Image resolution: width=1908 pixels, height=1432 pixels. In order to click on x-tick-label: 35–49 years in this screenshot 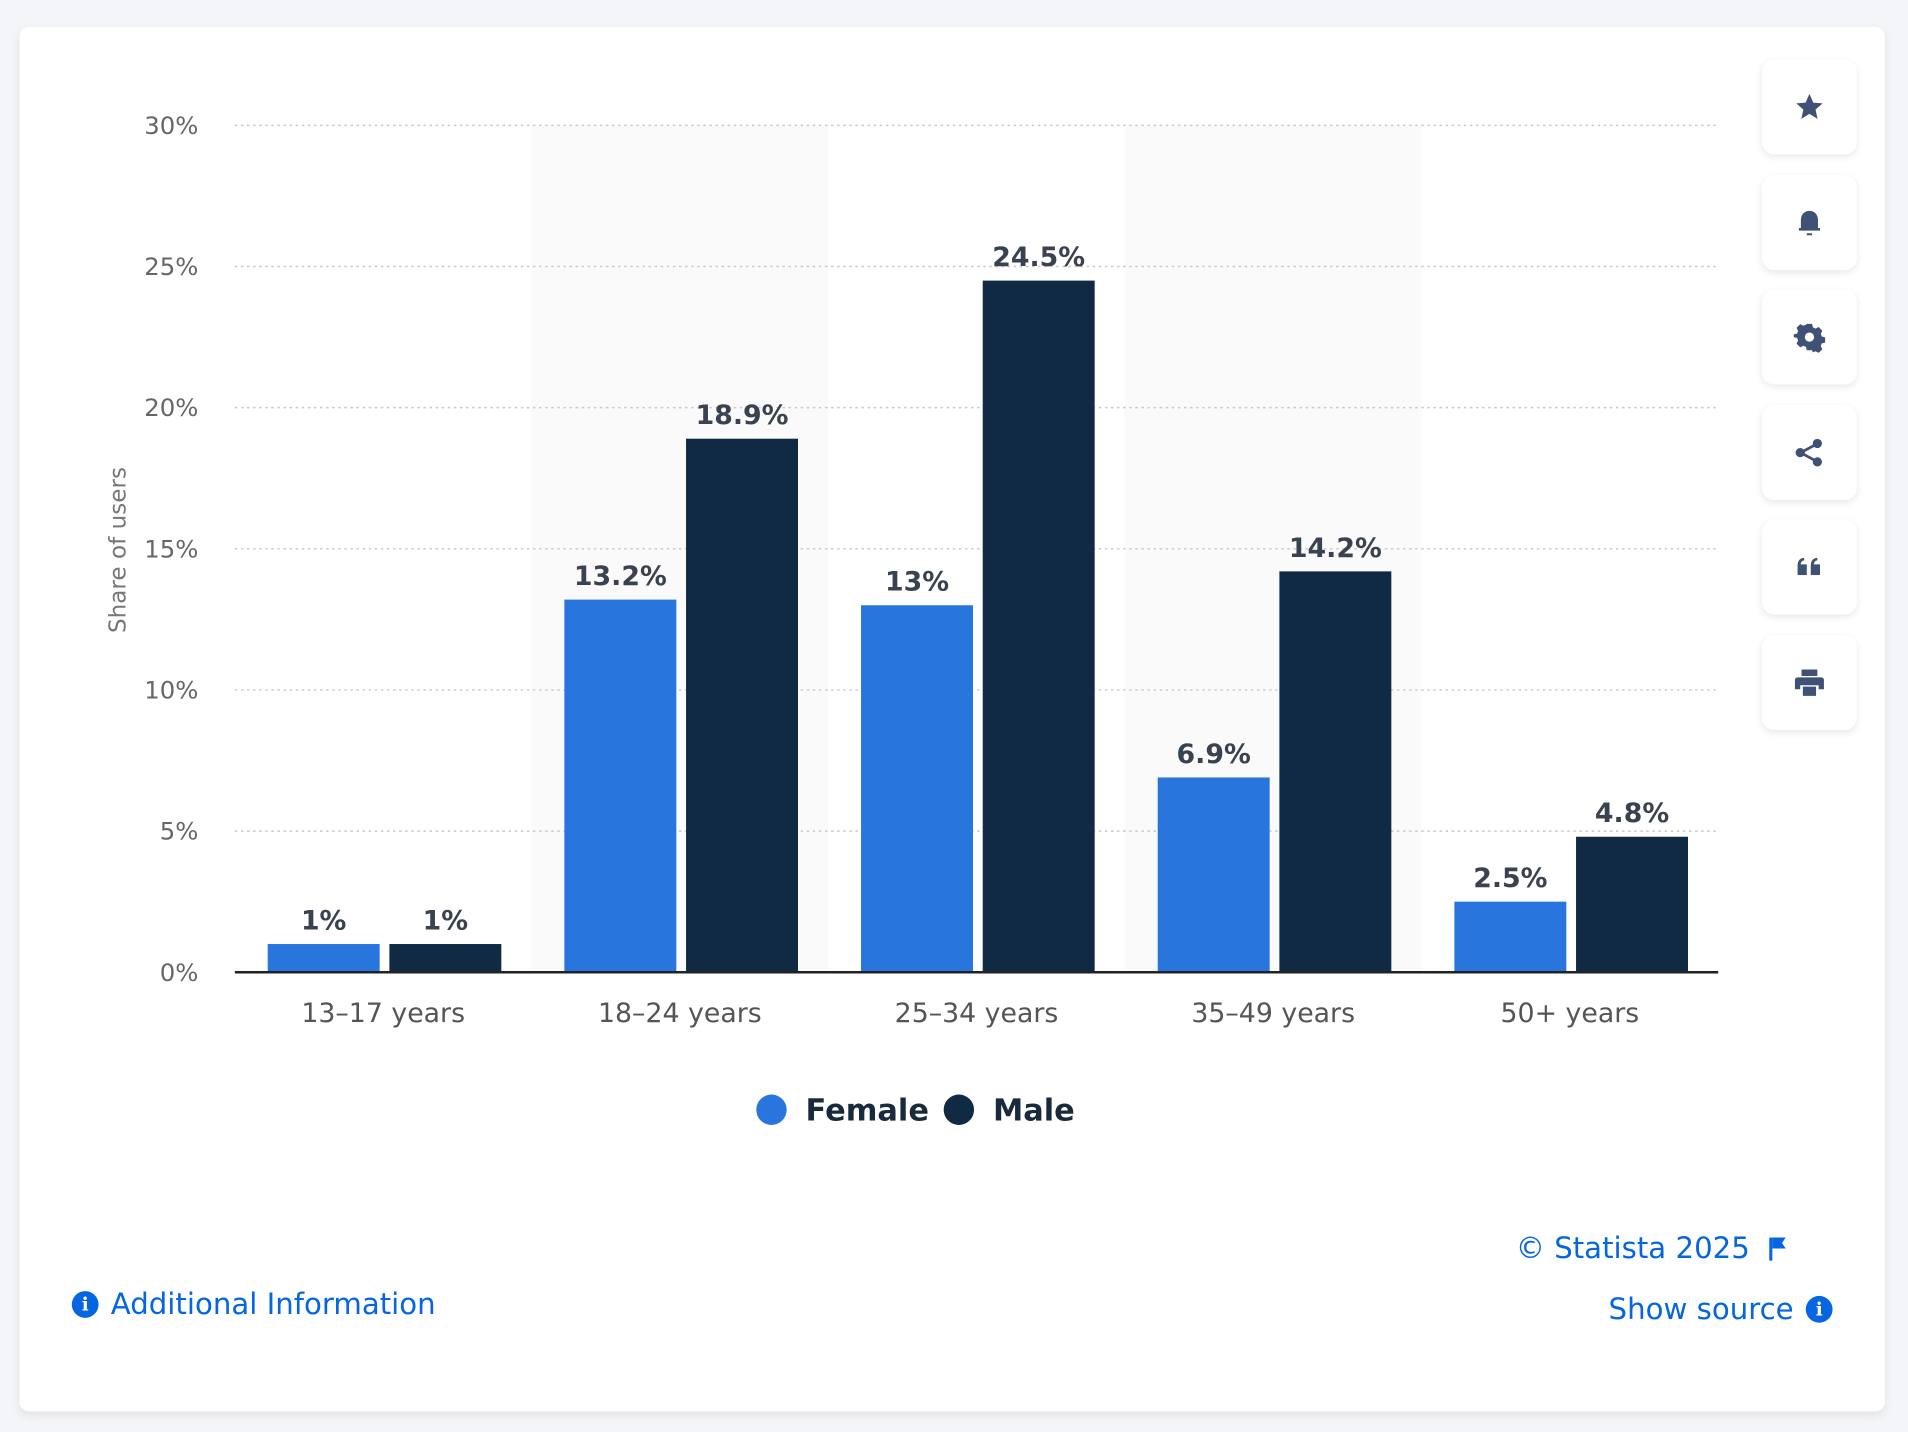, I will do `click(1273, 1013)`.